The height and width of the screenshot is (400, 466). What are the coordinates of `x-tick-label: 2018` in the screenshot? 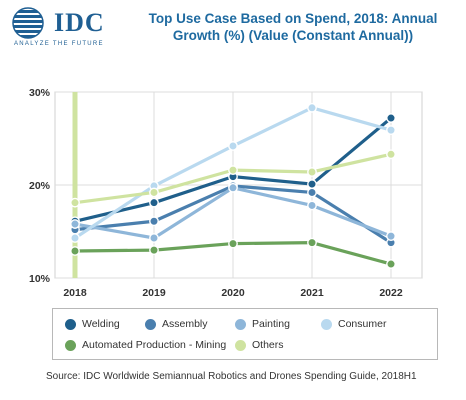 It's located at (75, 293).